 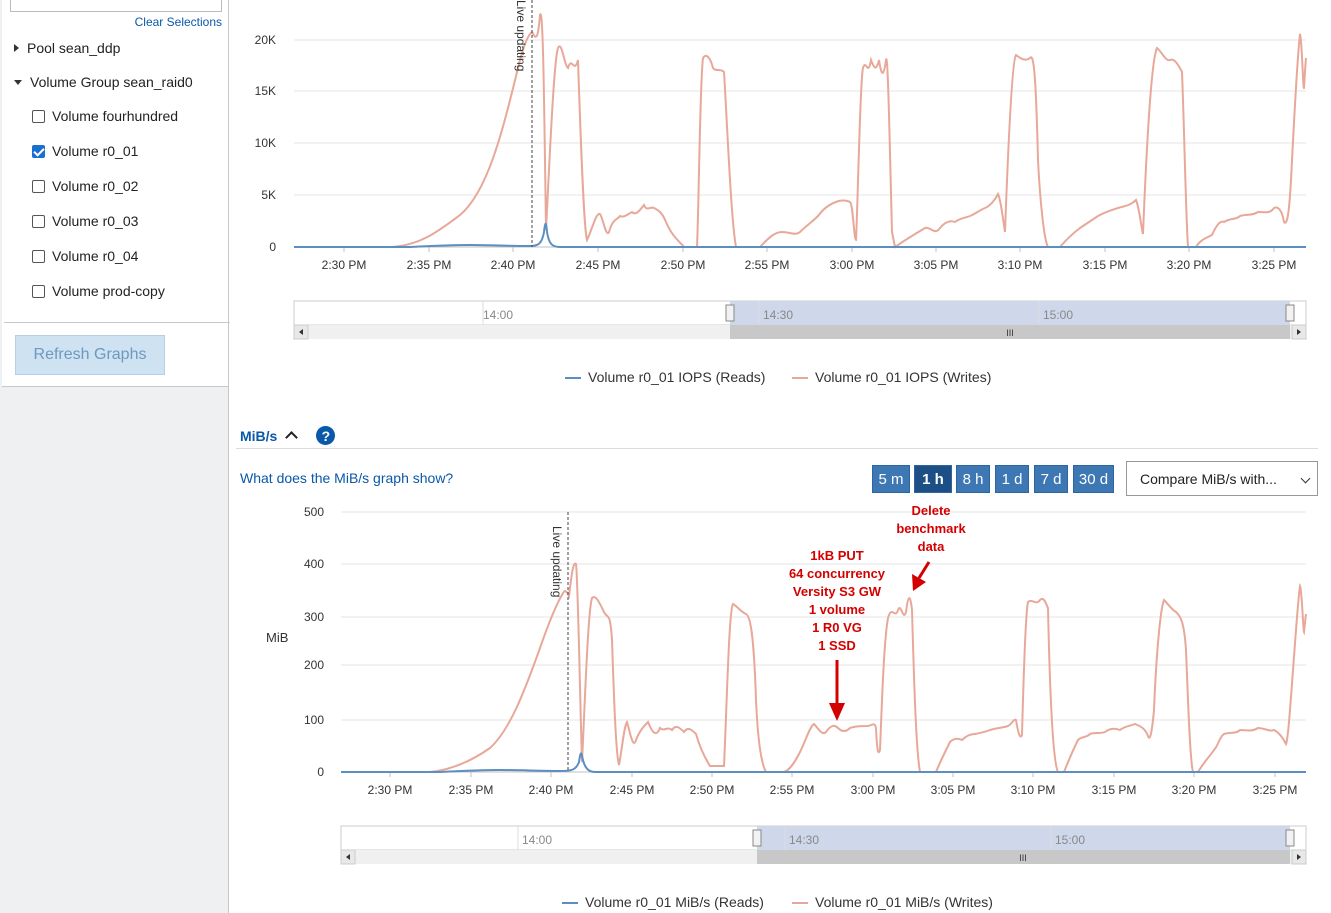 I want to click on volume-item: Volume r0_02, so click(x=85, y=186).